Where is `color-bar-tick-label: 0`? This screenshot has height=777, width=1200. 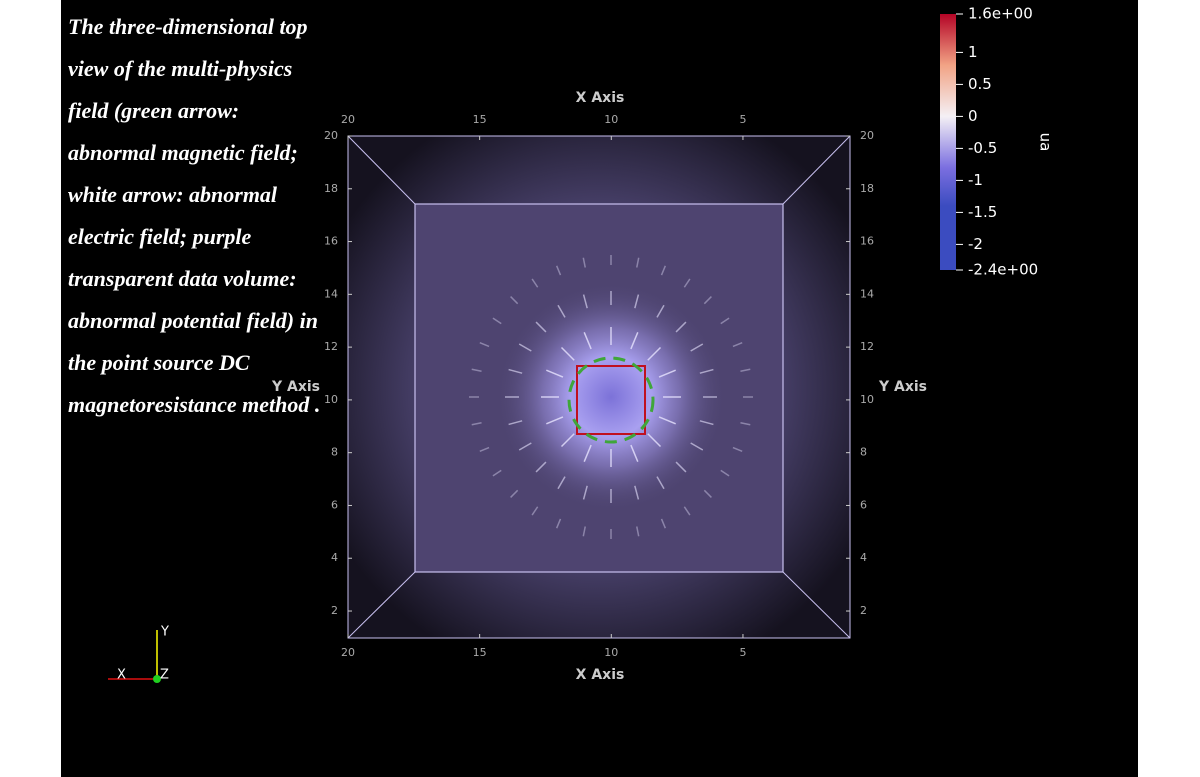
color-bar-tick-label: 0 is located at coordinates (973, 116).